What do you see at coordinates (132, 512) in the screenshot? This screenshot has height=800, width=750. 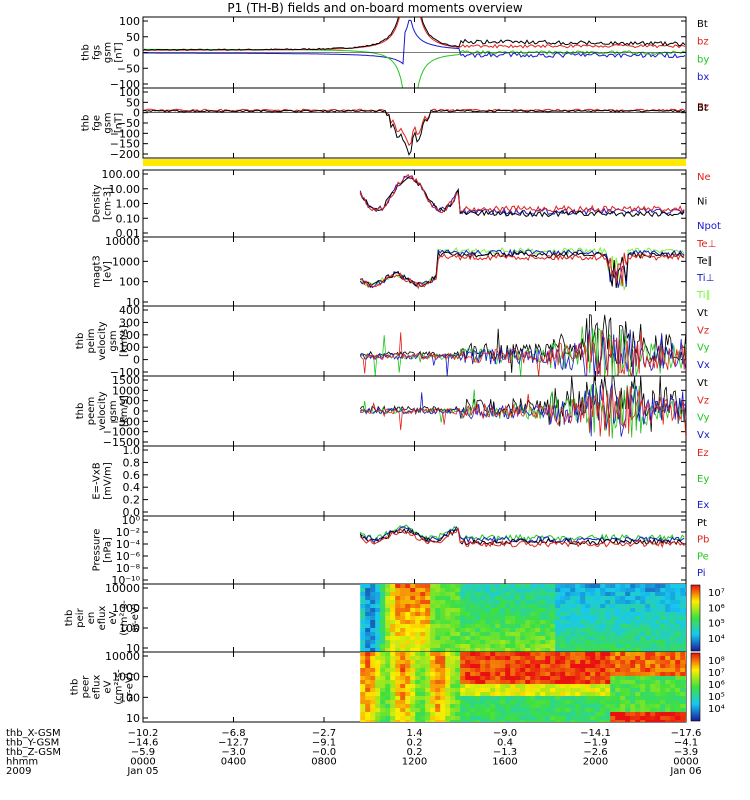 I see `ytick-label: 0.0` at bounding box center [132, 512].